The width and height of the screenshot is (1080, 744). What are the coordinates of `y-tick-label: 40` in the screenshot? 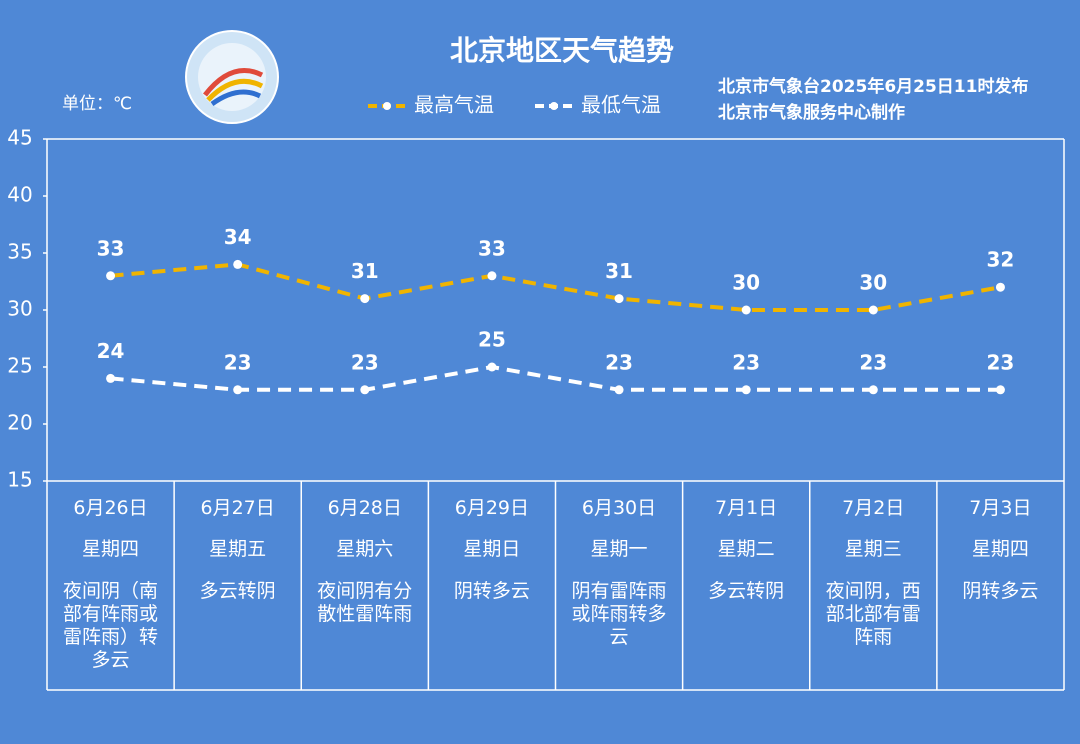 It's located at (19, 195).